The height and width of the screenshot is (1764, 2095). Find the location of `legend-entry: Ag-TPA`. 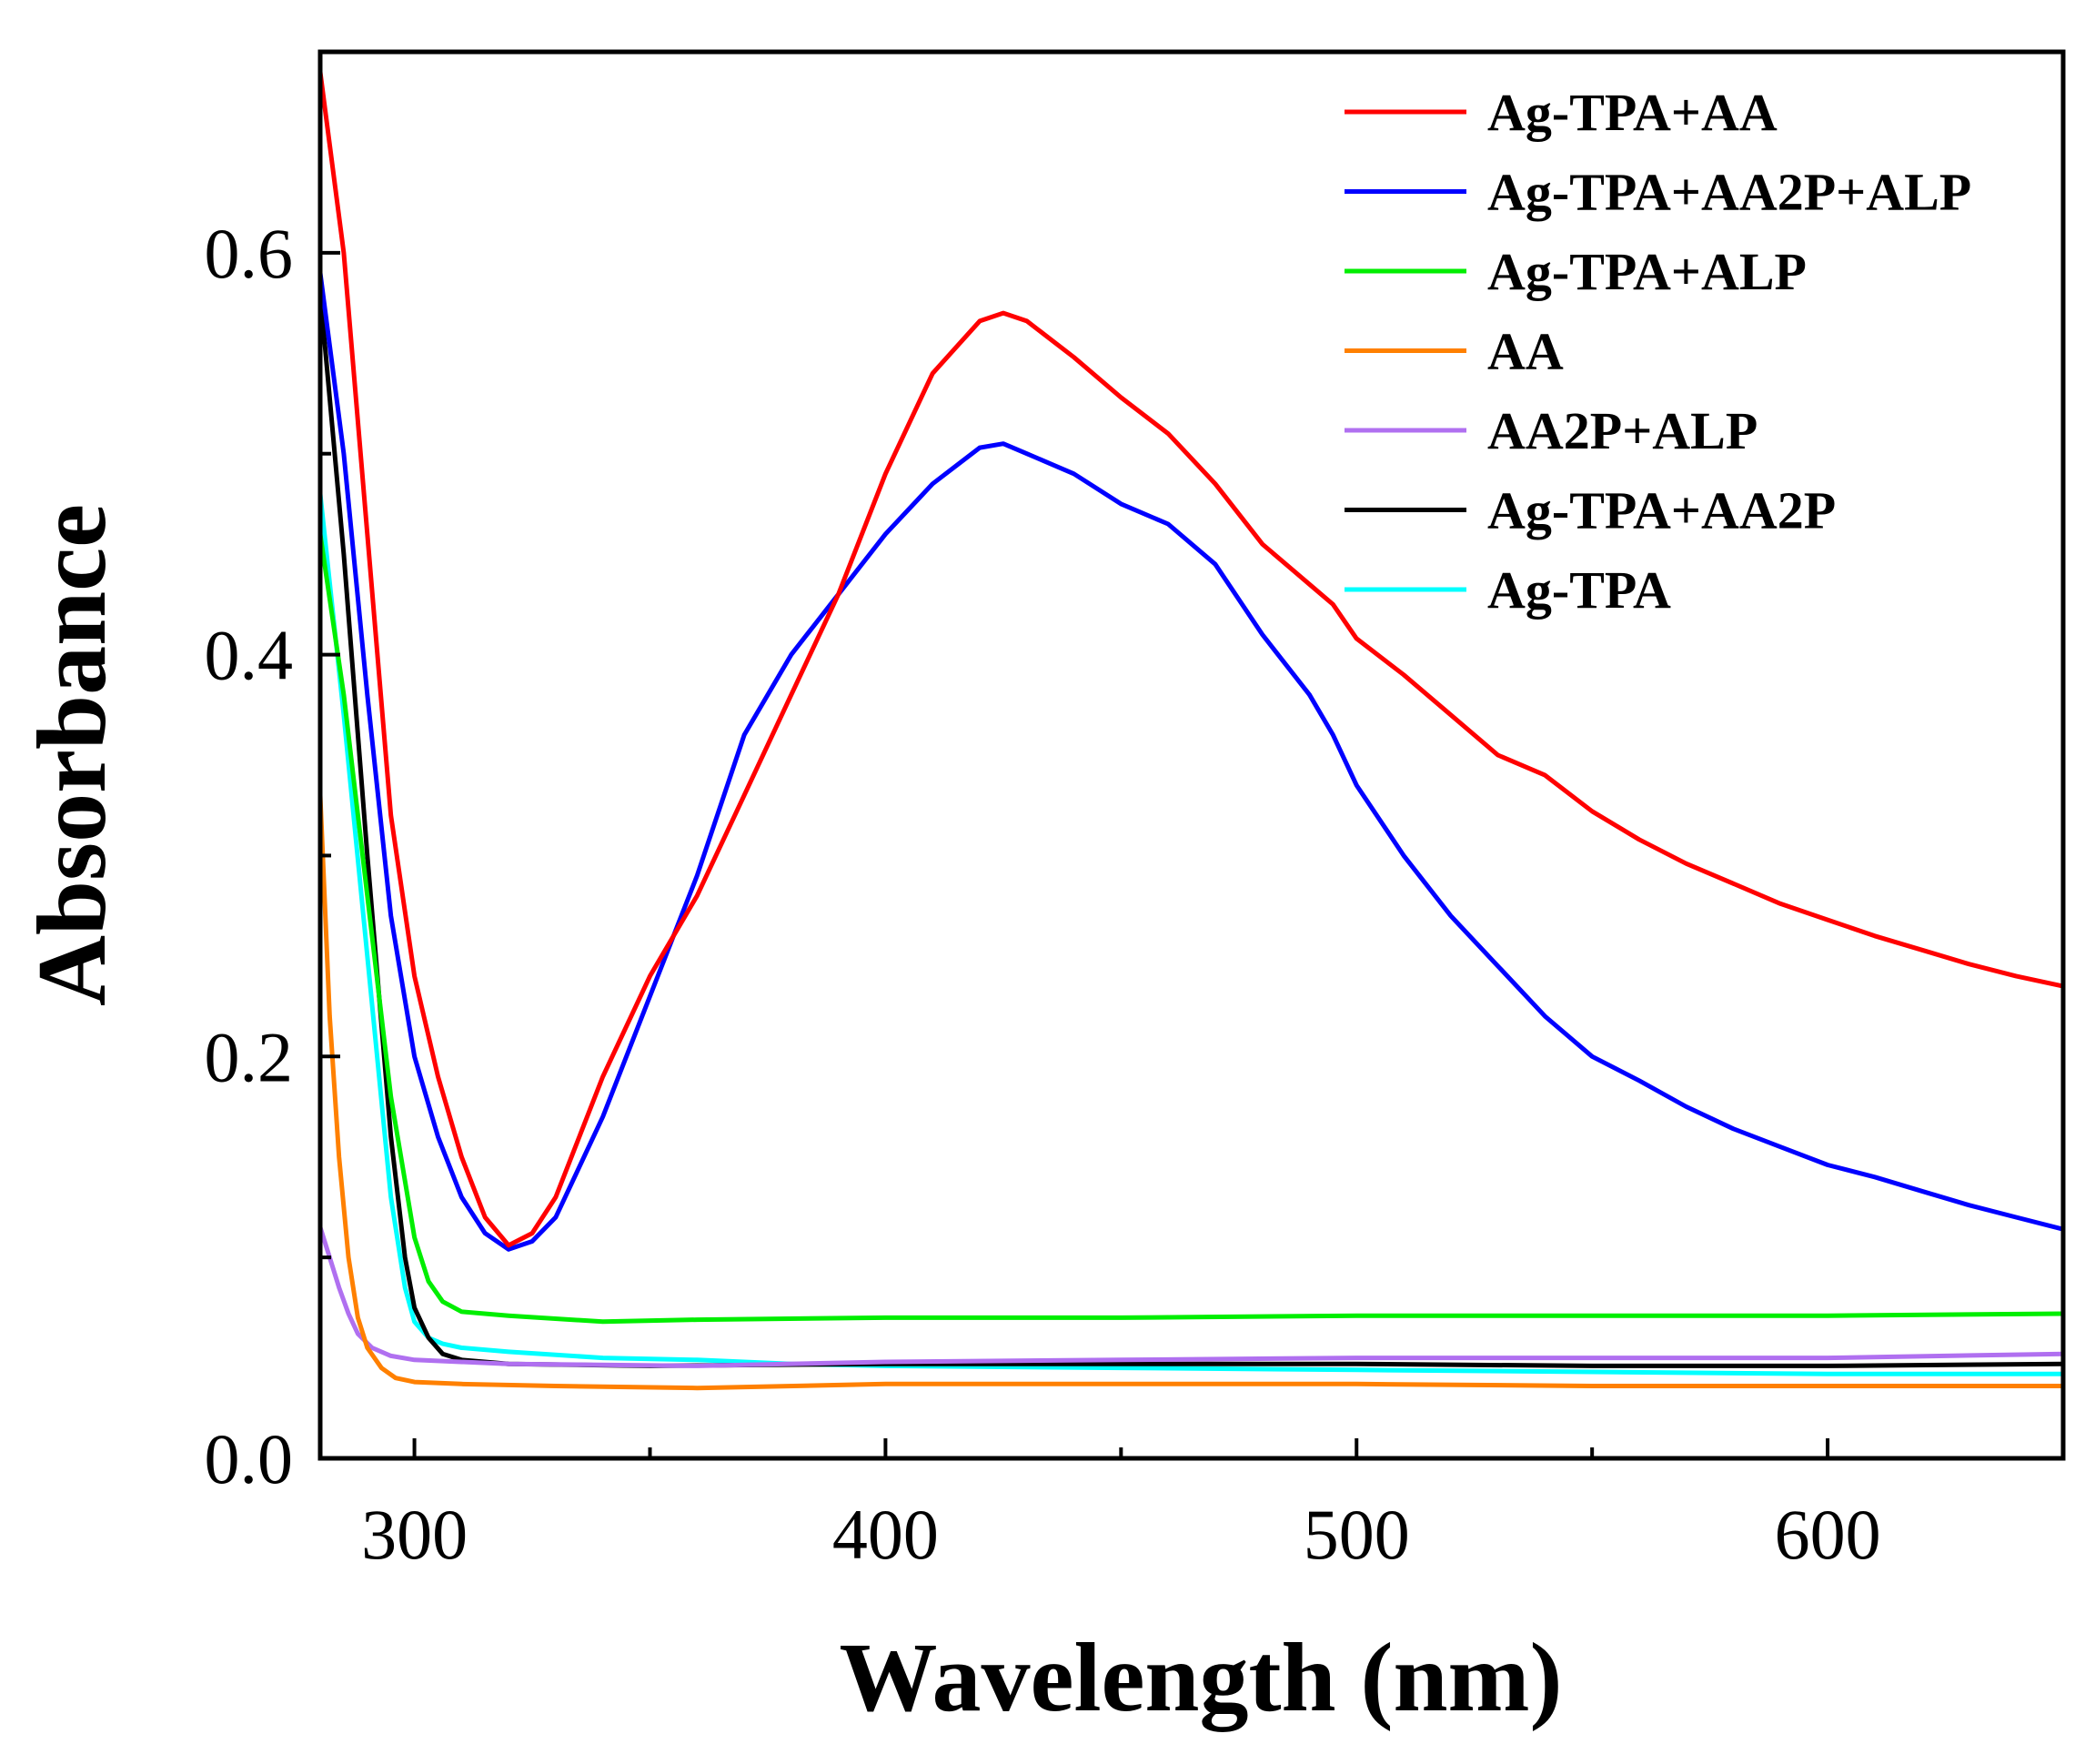

legend-entry: Ag-TPA is located at coordinates (1508, 590).